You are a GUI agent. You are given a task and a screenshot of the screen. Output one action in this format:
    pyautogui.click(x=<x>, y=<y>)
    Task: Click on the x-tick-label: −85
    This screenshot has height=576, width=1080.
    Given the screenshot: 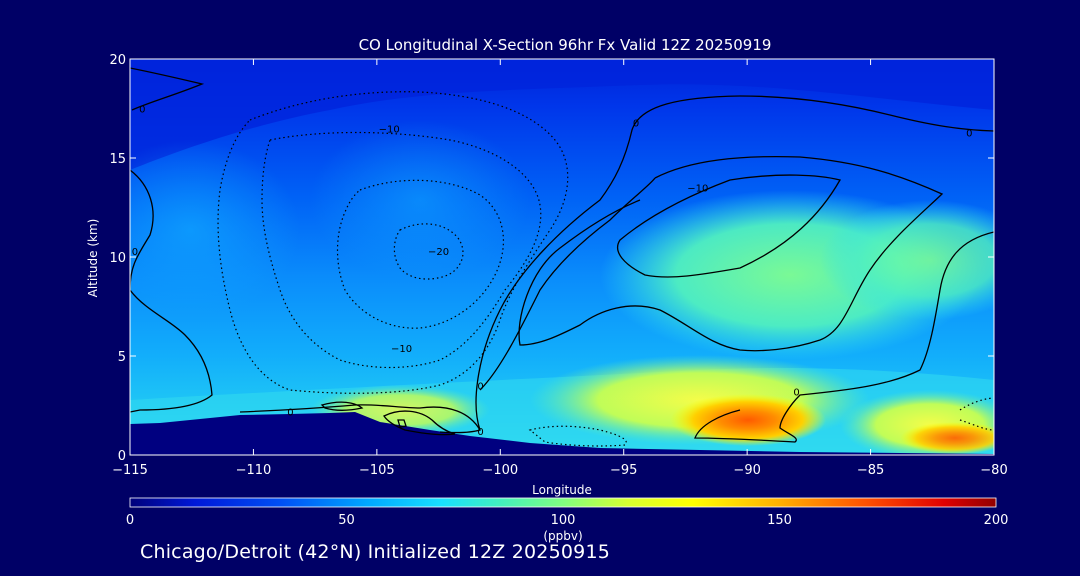 What is the action you would take?
    pyautogui.click(x=870, y=470)
    